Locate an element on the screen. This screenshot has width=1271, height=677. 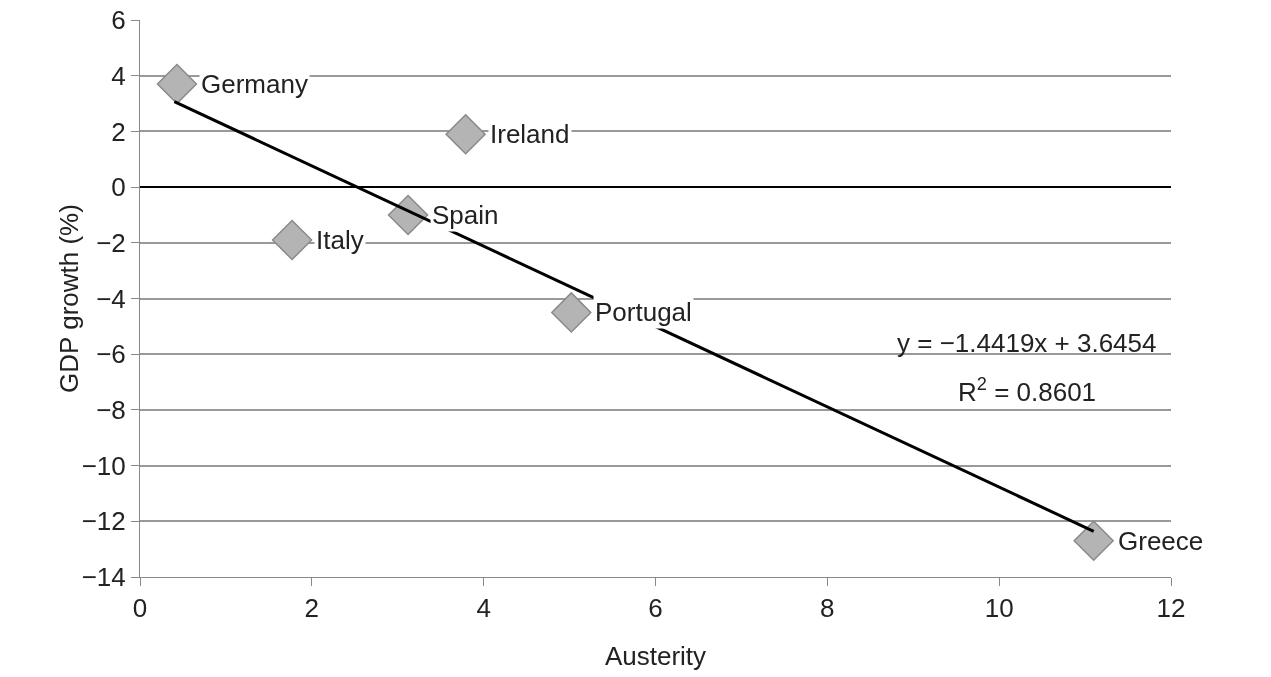
annotation: R$^{2}$ = 0.8601 is located at coordinates (1027, 390).